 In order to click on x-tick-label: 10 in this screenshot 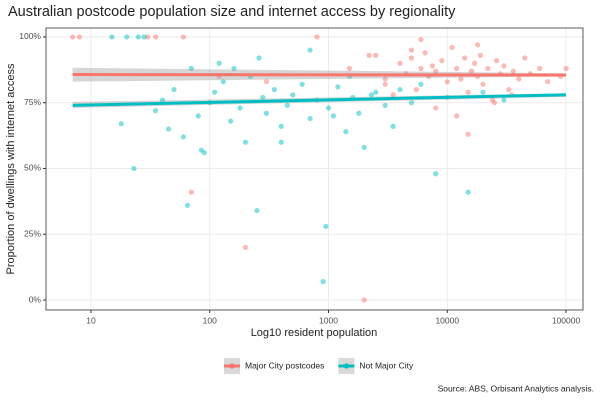, I will do `click(91, 320)`.